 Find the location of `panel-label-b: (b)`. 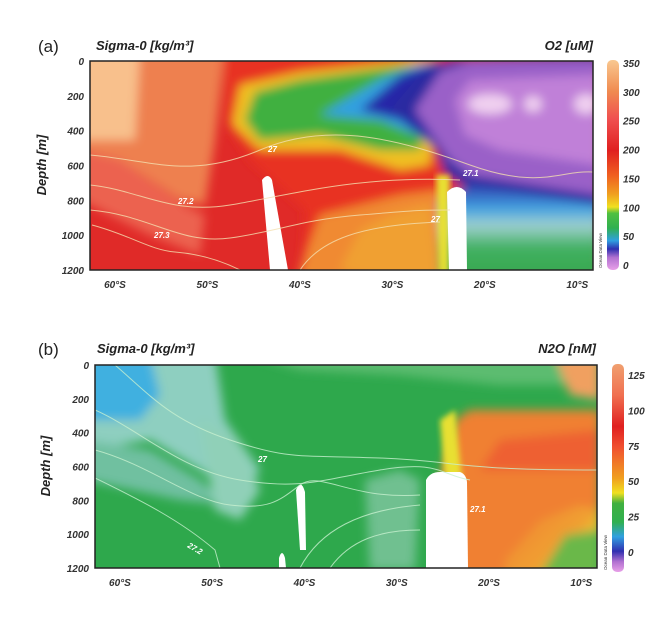

panel-label-b: (b) is located at coordinates (48, 349).